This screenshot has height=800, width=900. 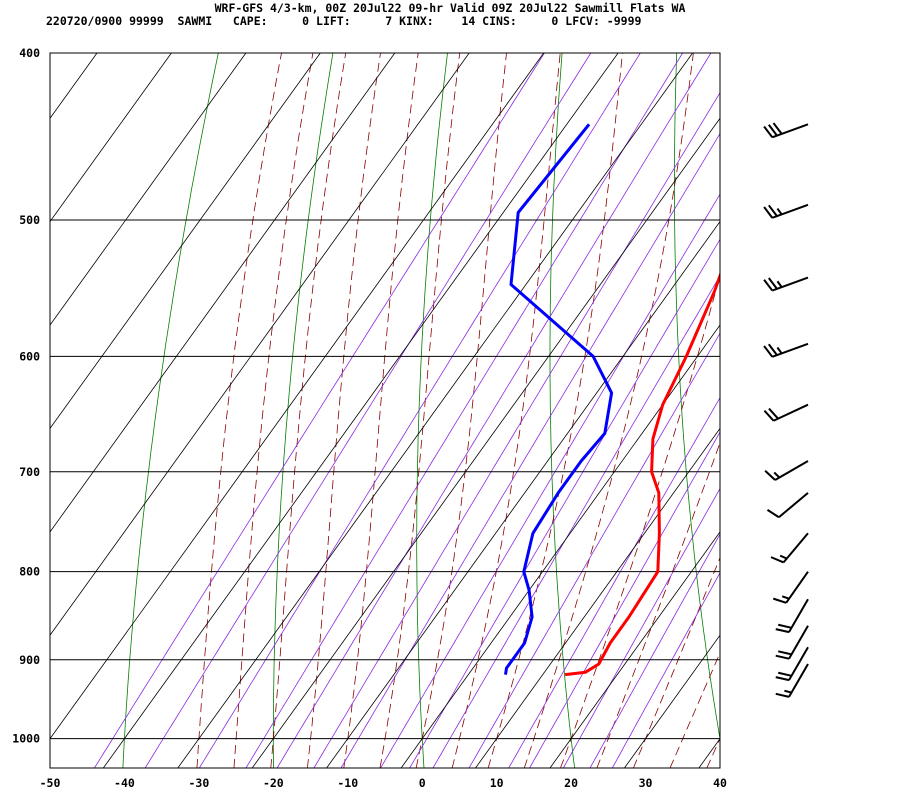 I want to click on wind-barbs, so click(x=786, y=410).